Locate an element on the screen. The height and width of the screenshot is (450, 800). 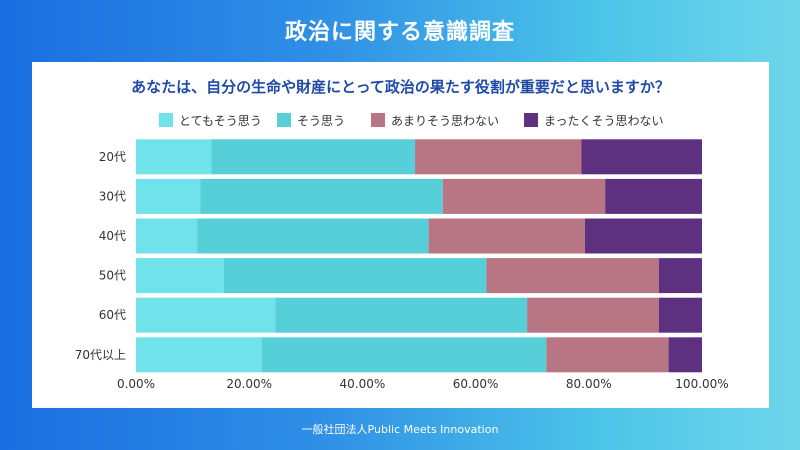
chart-title: あなたは、自分の生命や財産にとって政治の果たす役割が重要だと思いますか？ is located at coordinates (400, 87).